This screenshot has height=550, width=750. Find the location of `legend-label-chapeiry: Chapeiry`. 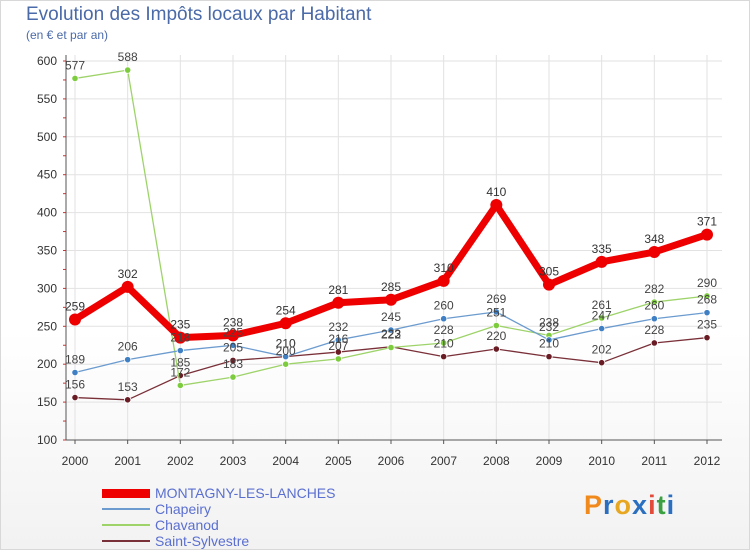

legend-label-chapeiry: Chapeiry is located at coordinates (183, 509).